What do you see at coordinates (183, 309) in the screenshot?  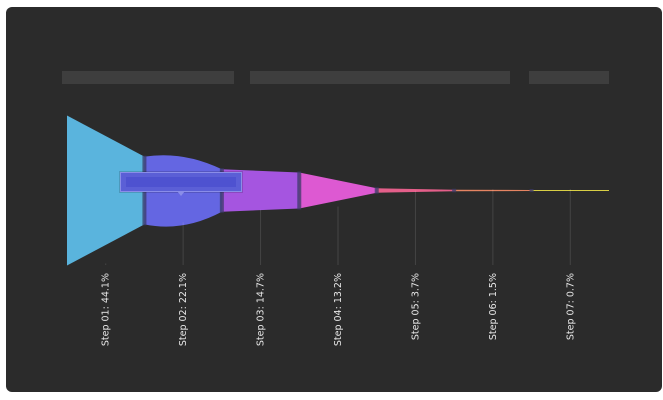 I see `tick-label-2: Step 02: 22.1%` at bounding box center [183, 309].